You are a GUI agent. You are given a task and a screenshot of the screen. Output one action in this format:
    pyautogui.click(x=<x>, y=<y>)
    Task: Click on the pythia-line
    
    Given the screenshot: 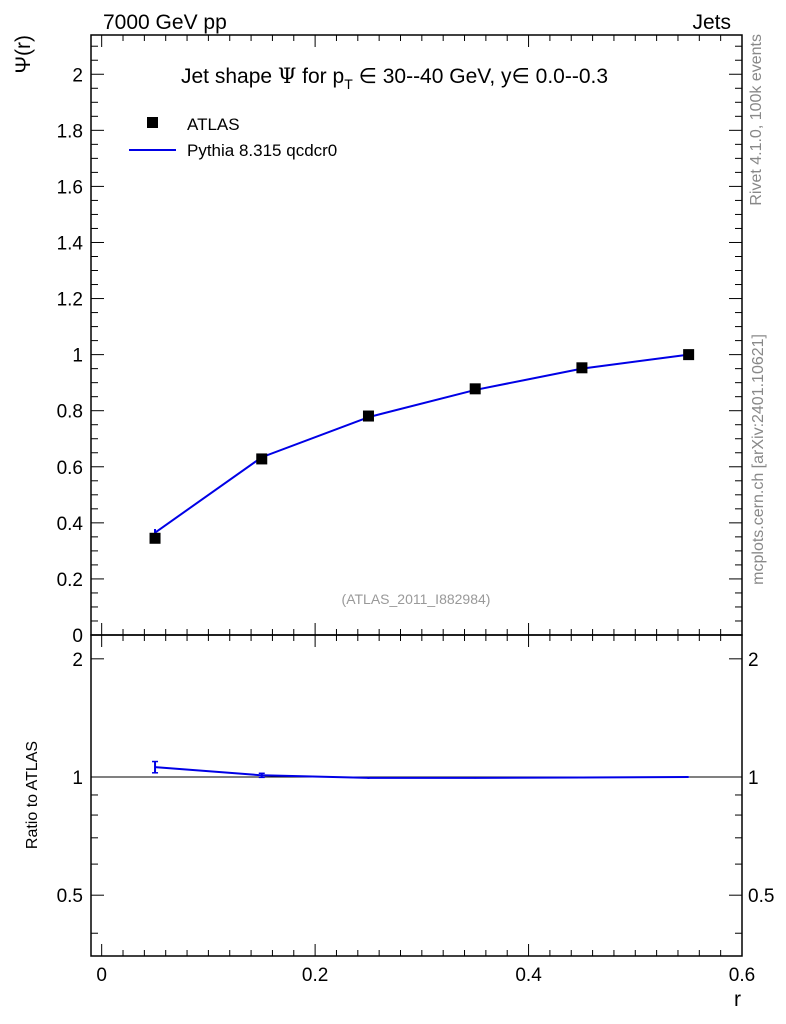 What is the action you would take?
    pyautogui.click(x=421, y=443)
    